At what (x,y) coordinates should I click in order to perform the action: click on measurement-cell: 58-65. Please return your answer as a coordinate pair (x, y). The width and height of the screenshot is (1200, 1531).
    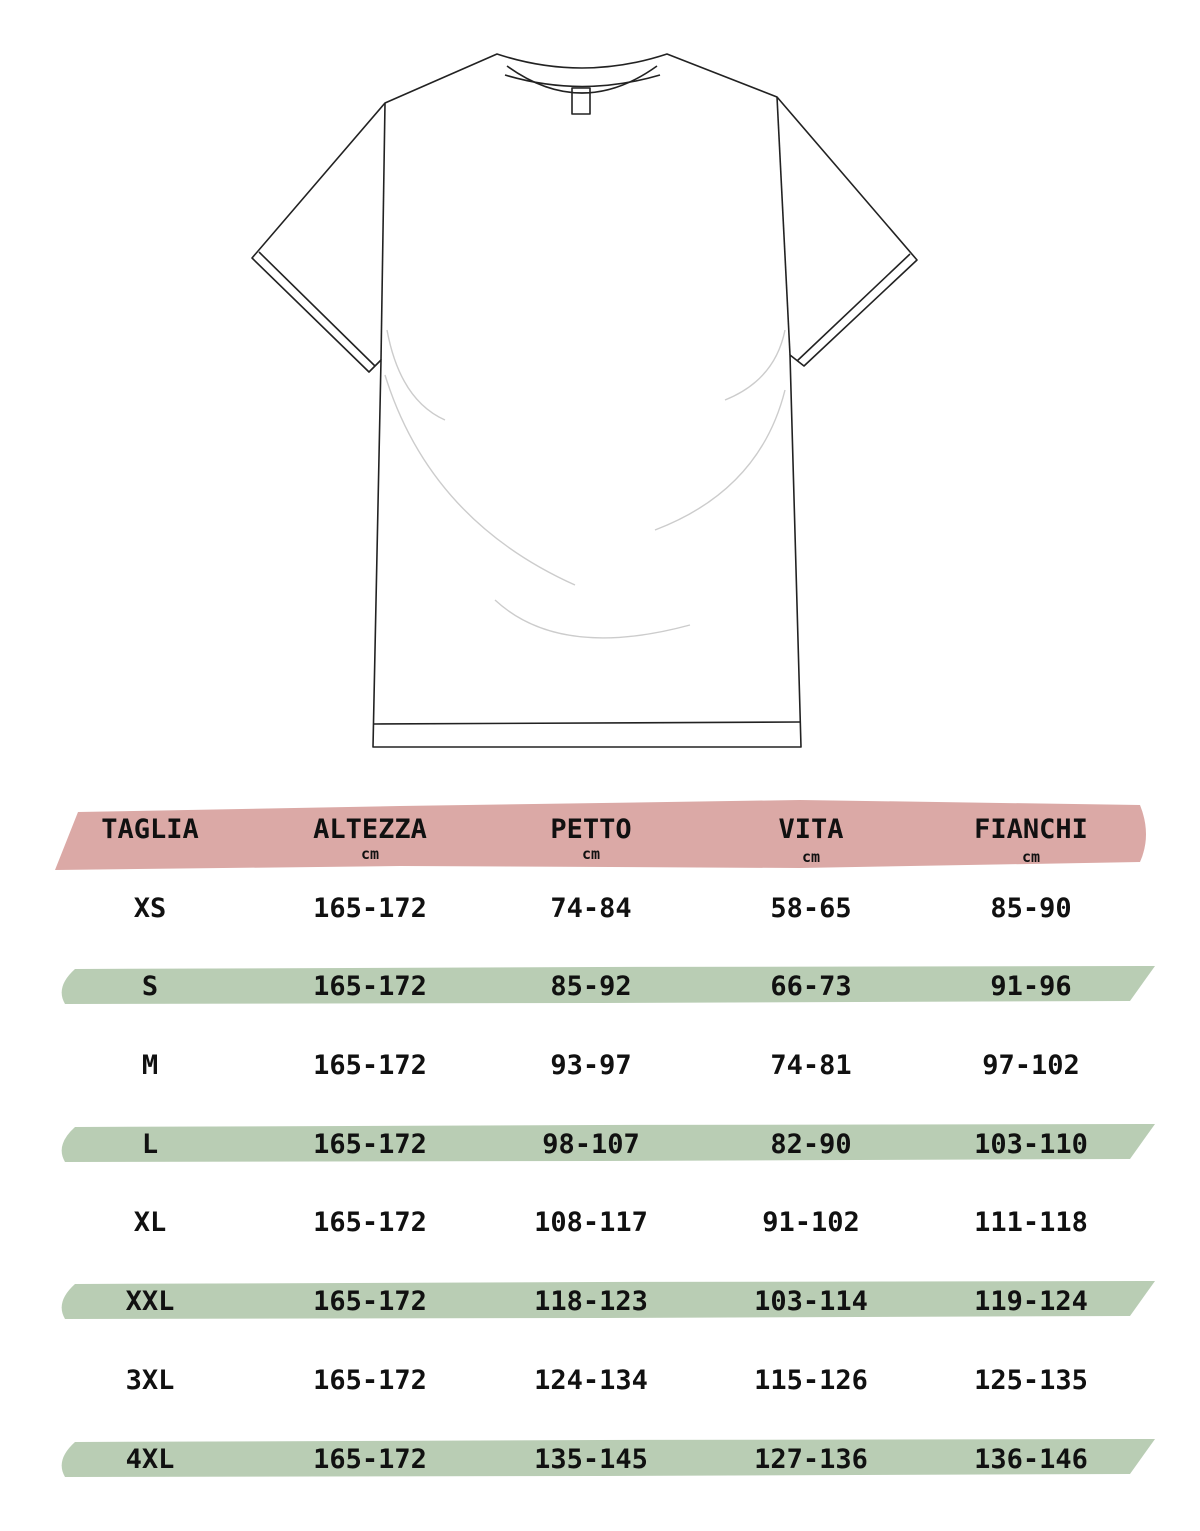
    Looking at the image, I should click on (811, 908).